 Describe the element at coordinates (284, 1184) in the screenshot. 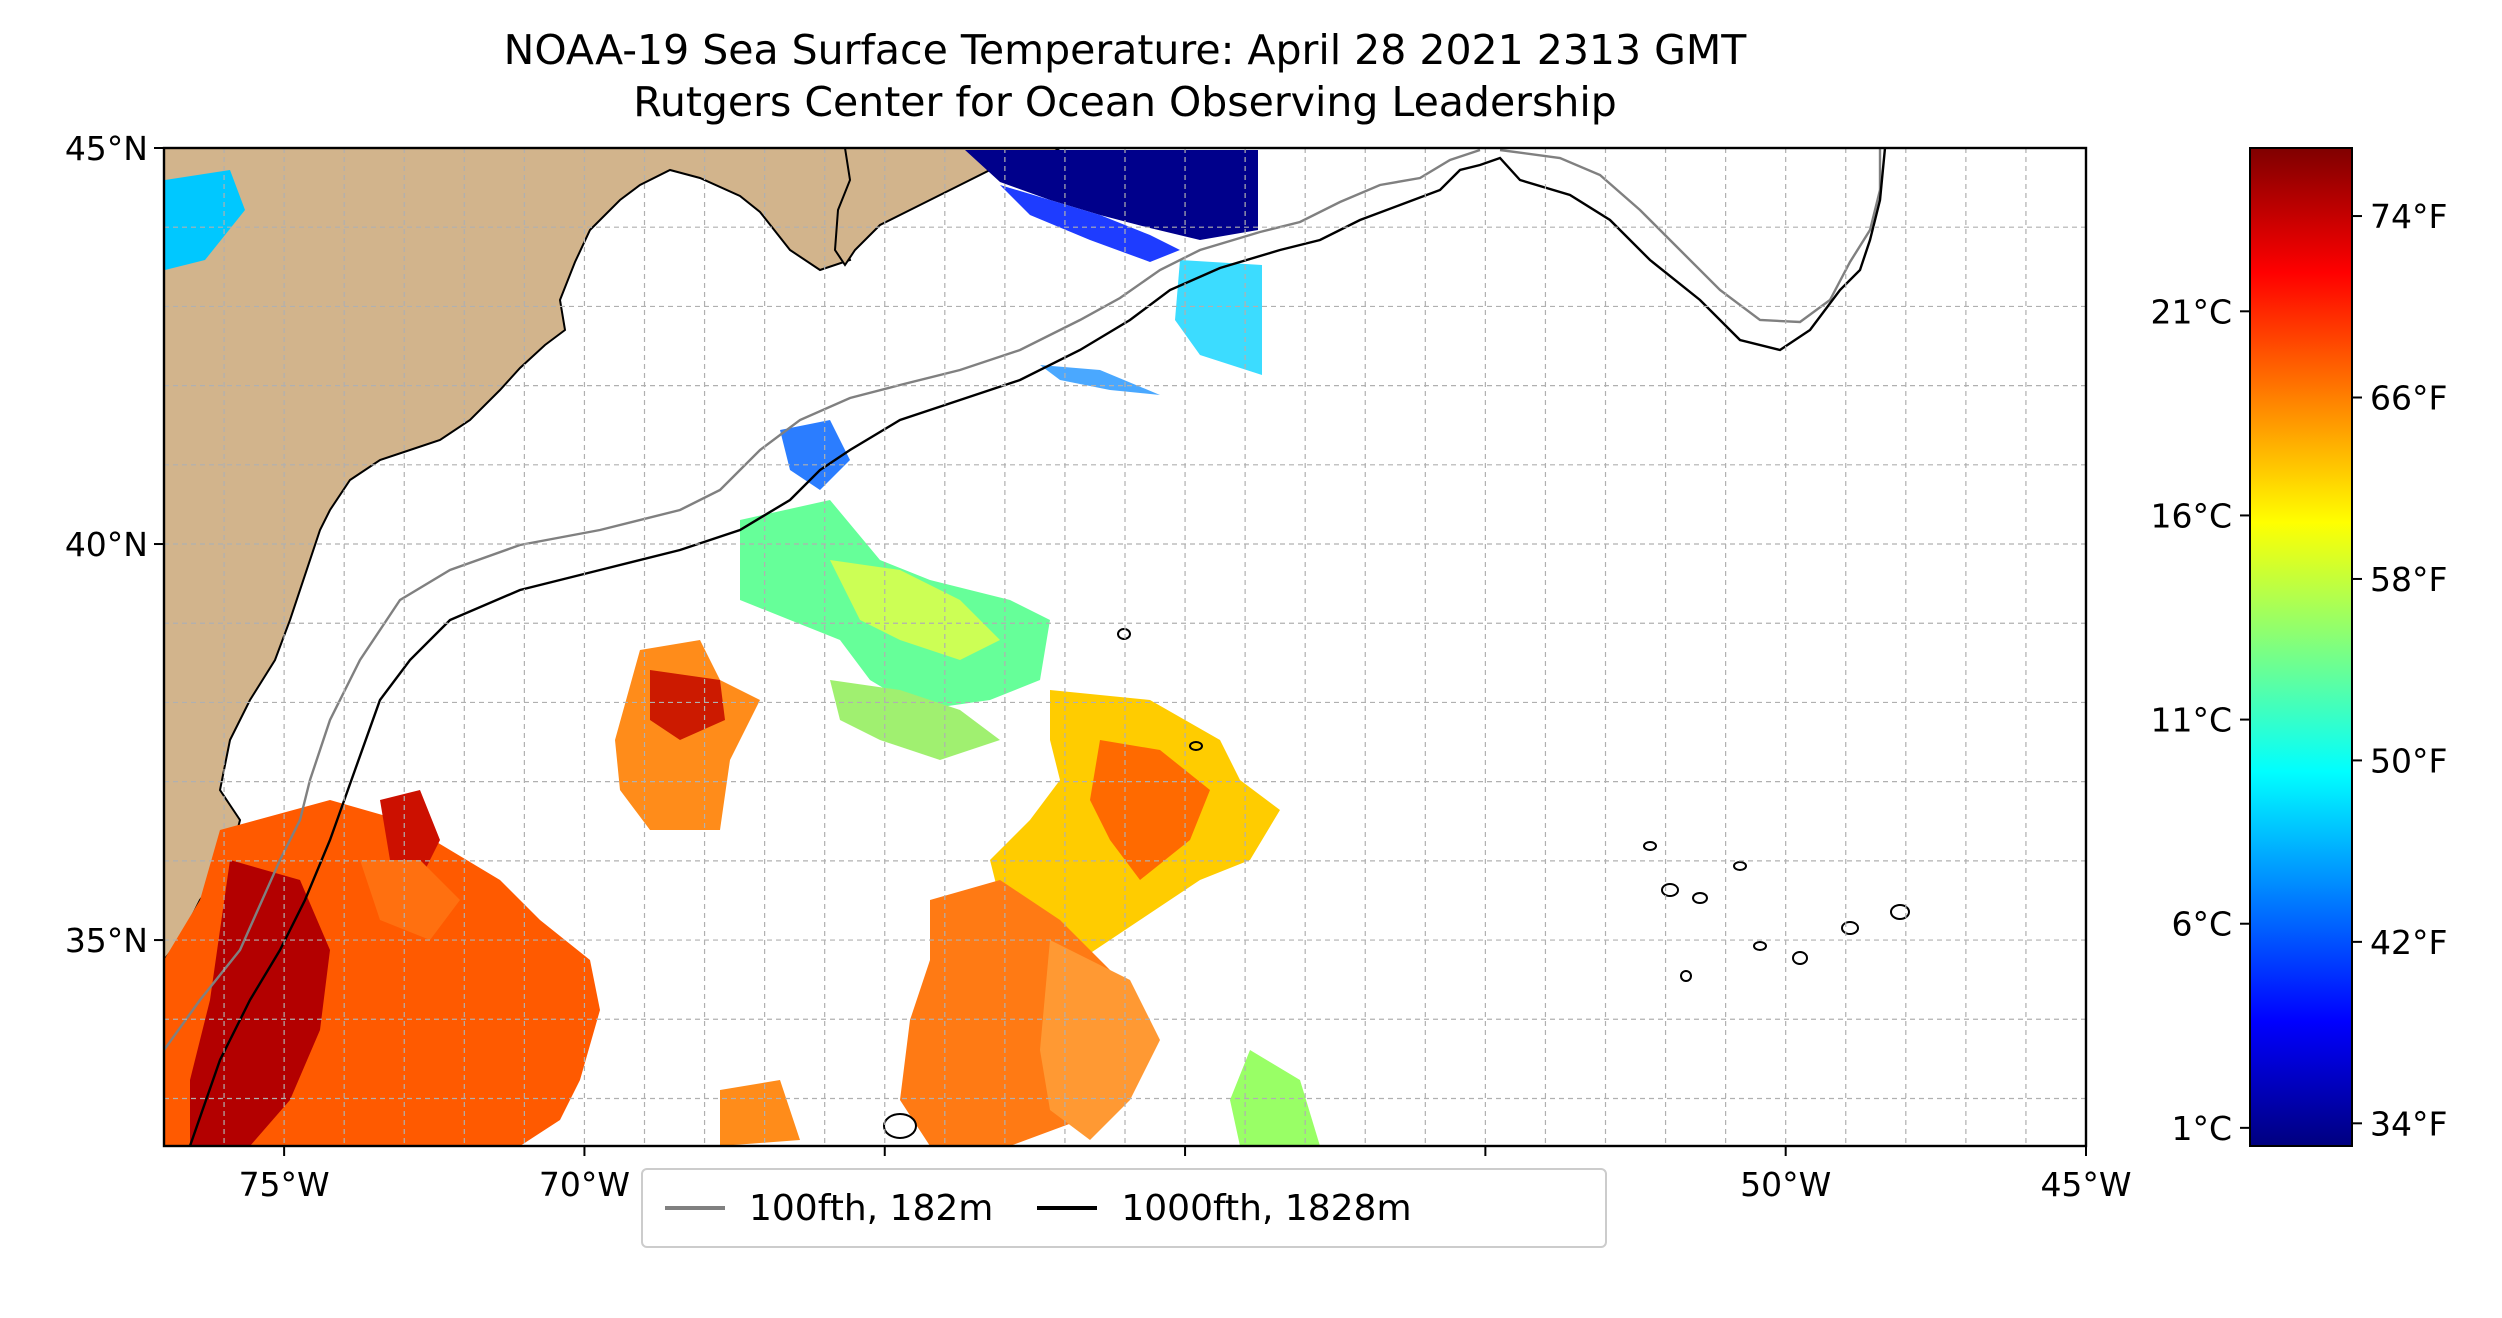

I see `lon-tick-label: 75°W` at that location.